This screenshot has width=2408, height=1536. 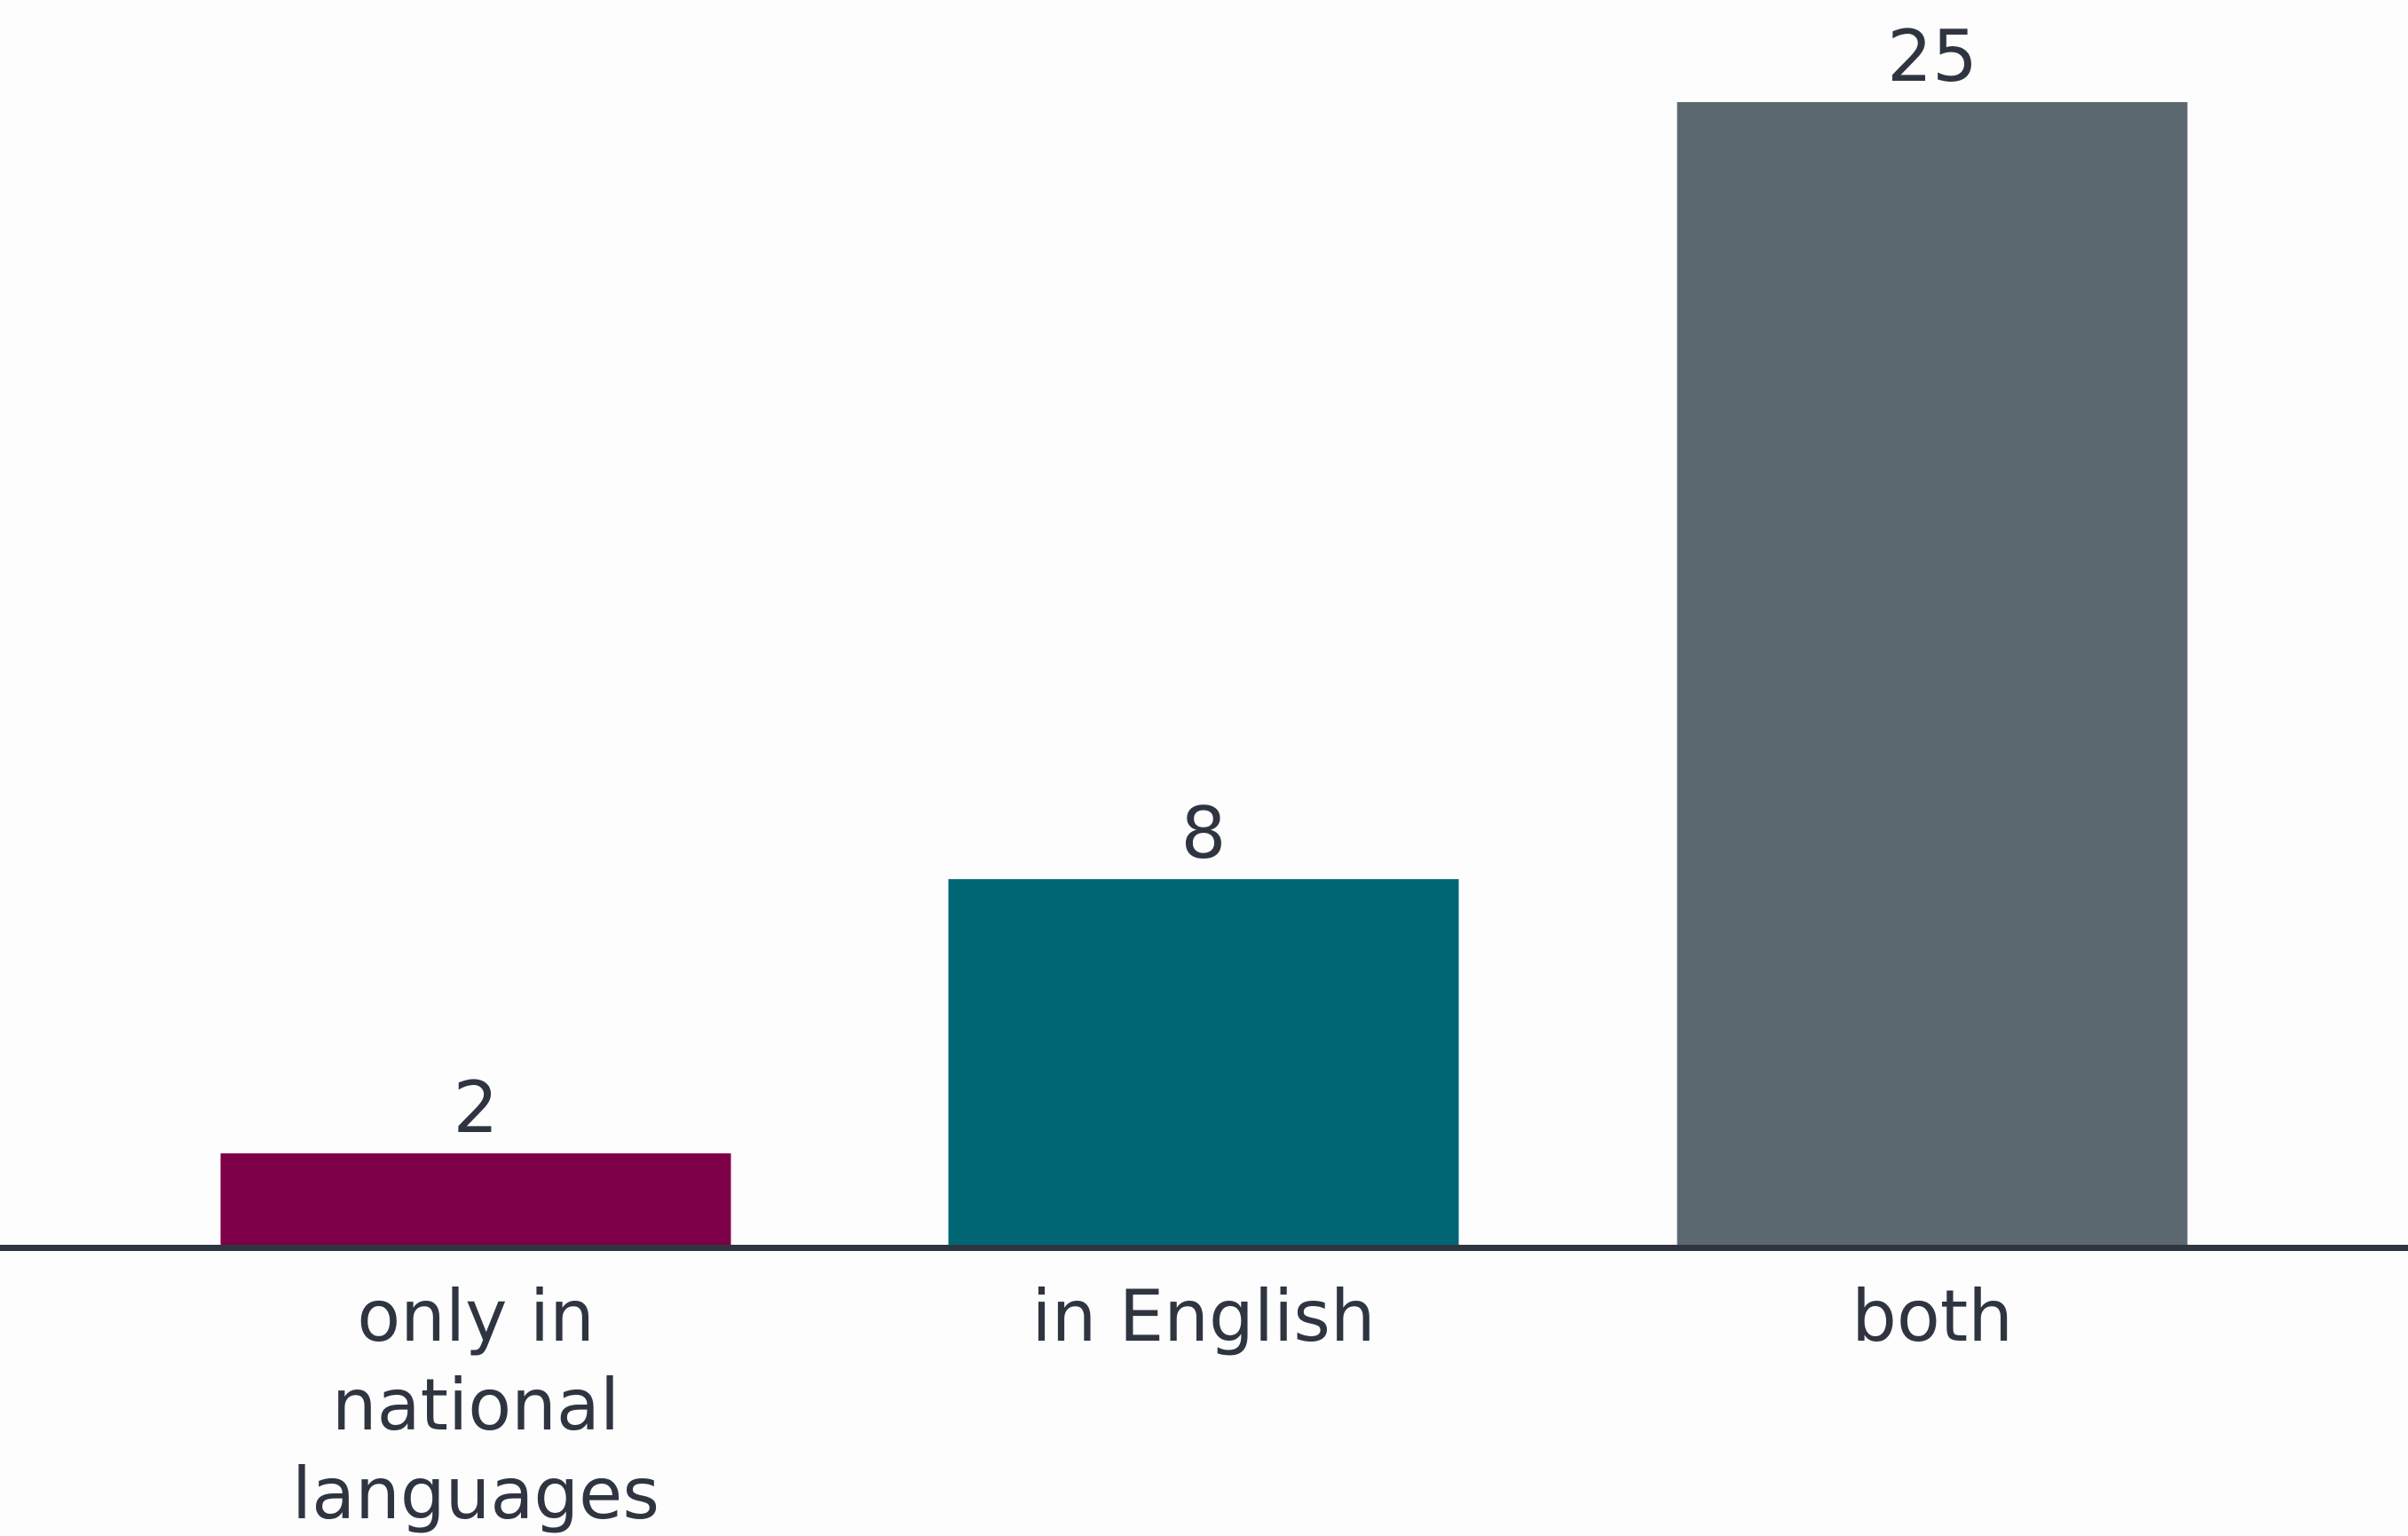 I want to click on bar-in-english, so click(x=1204, y=1062).